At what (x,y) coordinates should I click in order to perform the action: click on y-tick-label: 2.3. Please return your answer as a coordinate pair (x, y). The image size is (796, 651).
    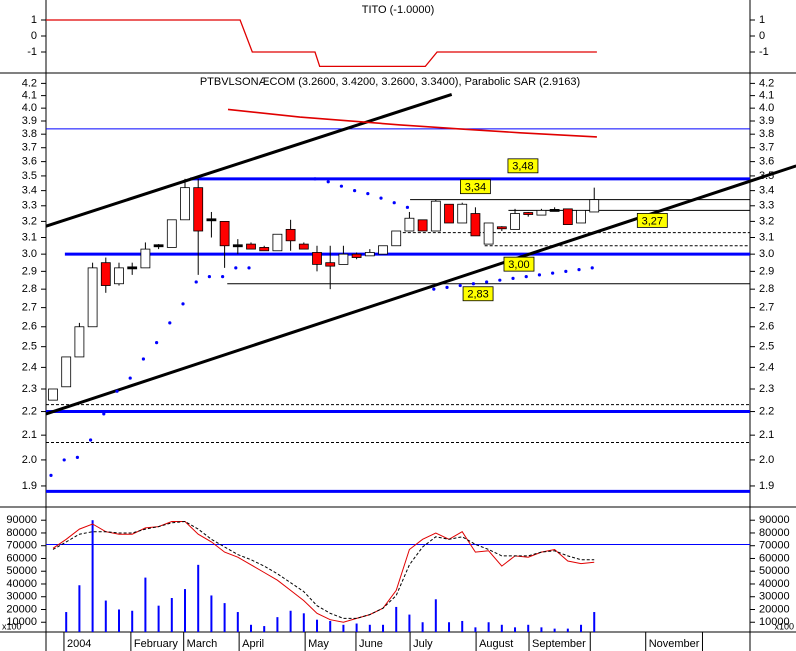
    Looking at the image, I should click on (766, 389).